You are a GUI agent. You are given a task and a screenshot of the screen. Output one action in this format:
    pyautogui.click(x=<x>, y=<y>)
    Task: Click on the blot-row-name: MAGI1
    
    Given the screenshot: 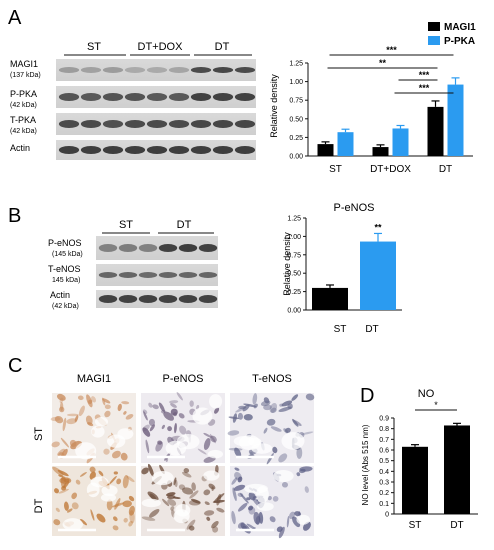 What is the action you would take?
    pyautogui.click(x=24, y=64)
    